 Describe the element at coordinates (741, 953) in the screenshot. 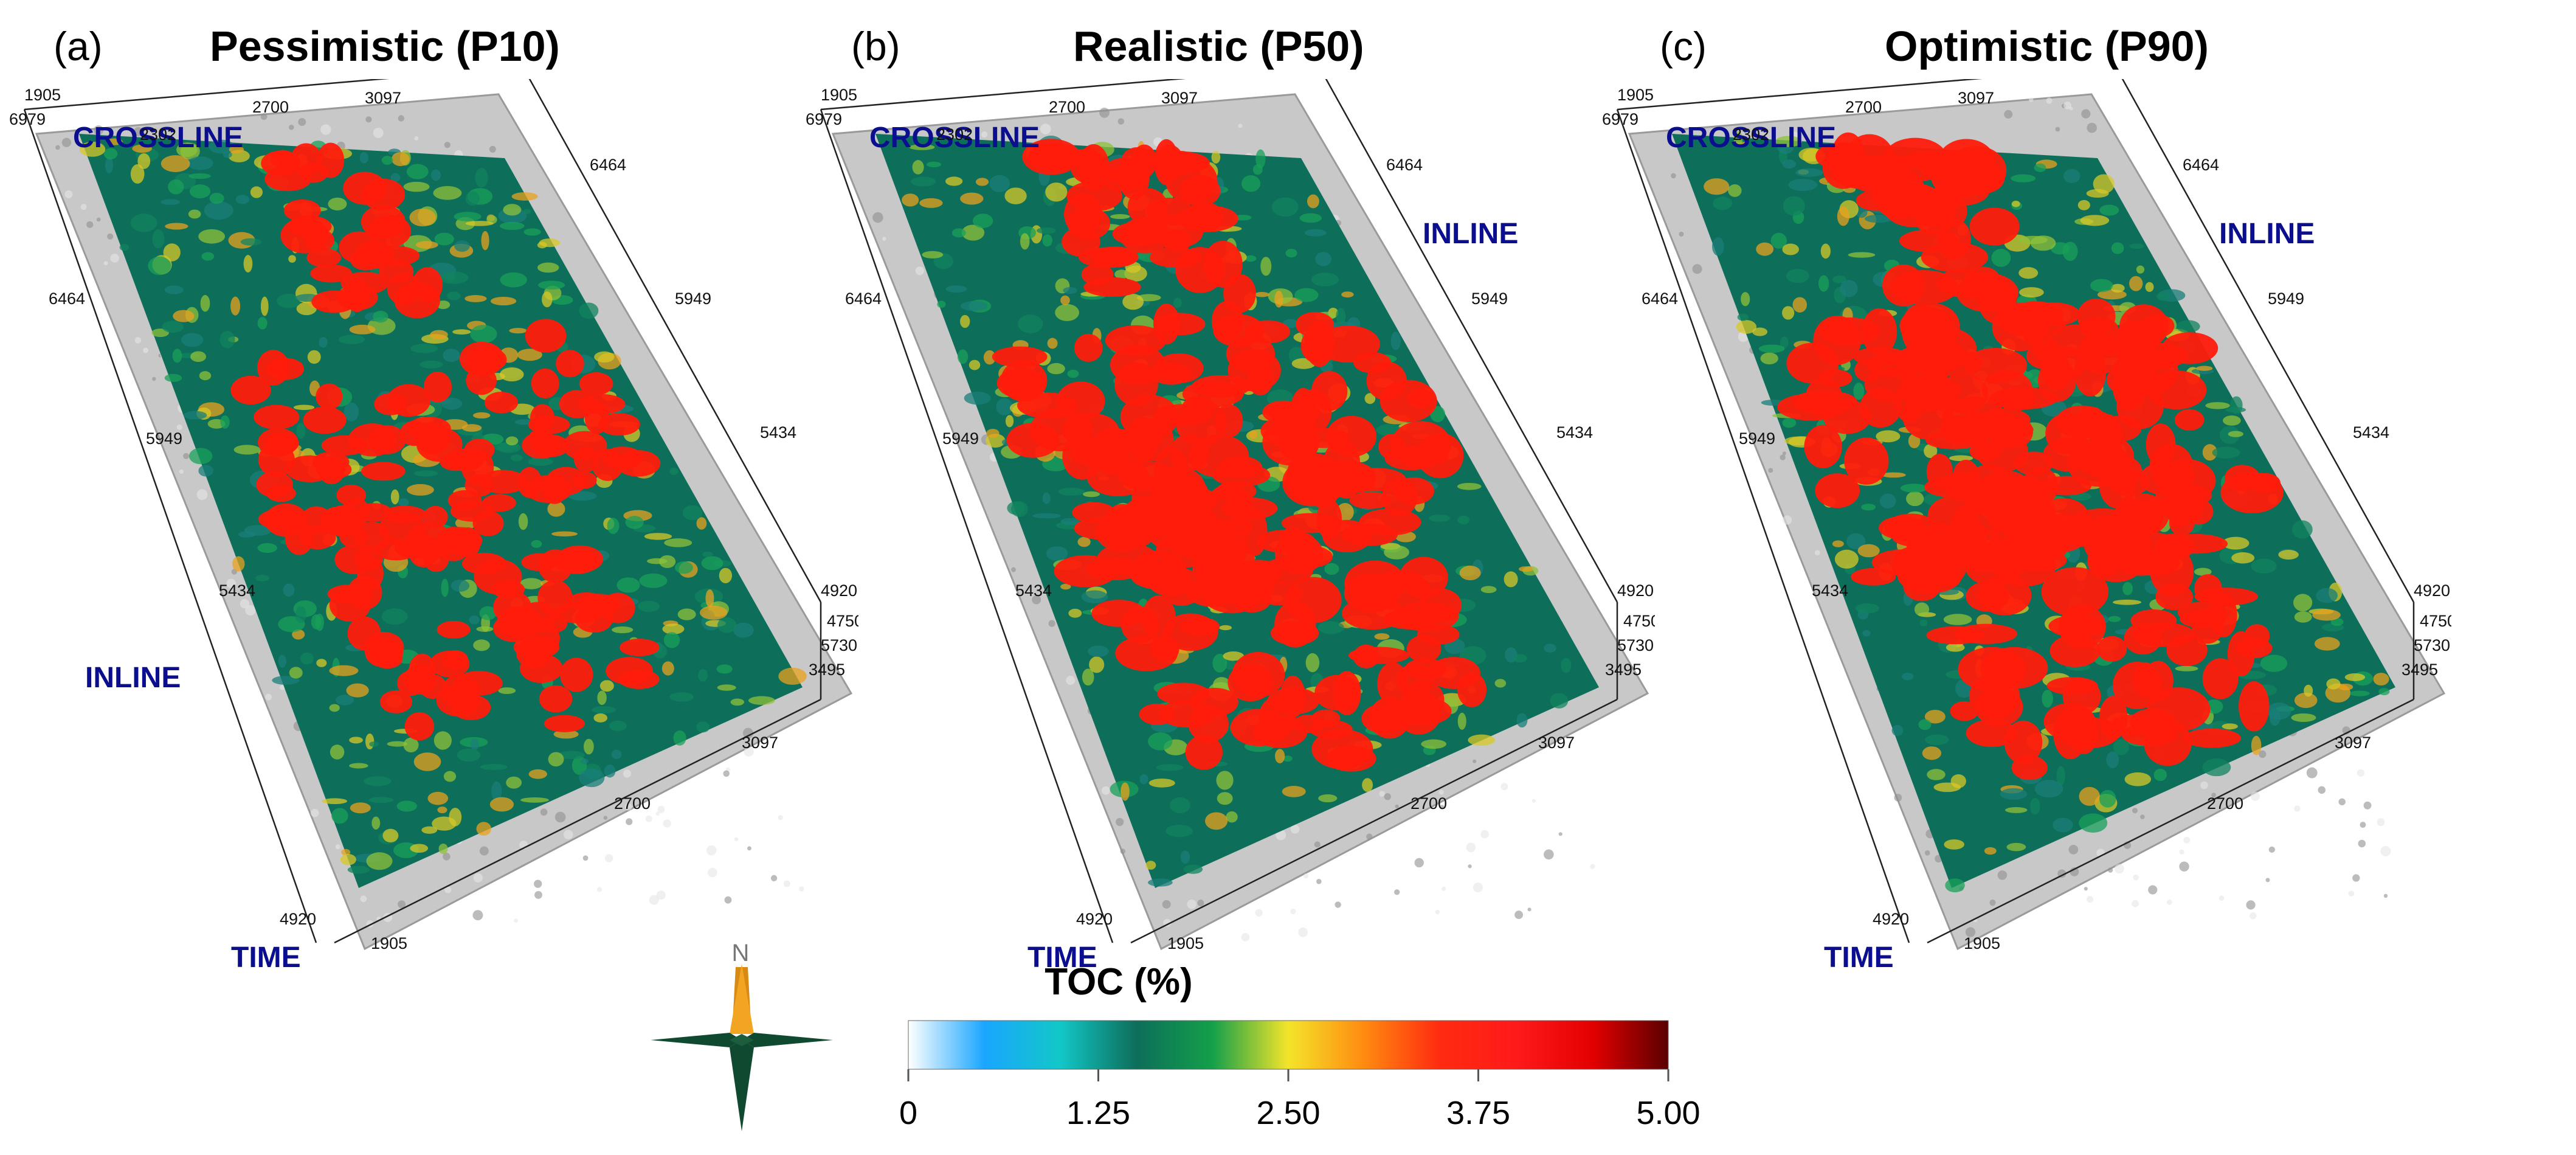

I see `compass-north-label: N` at that location.